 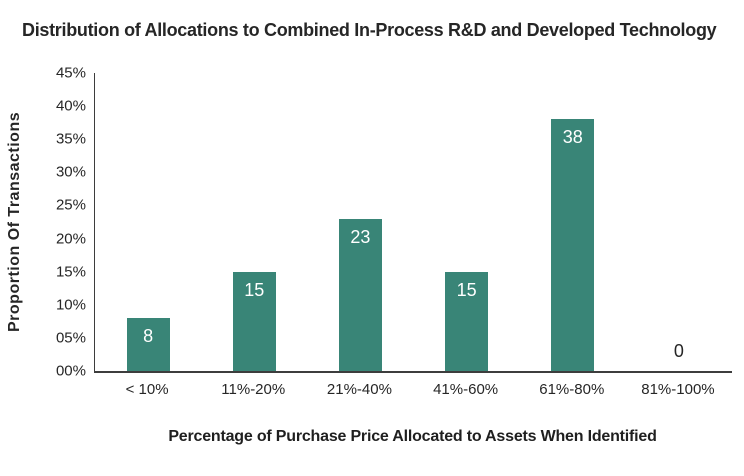 What do you see at coordinates (70, 272) in the screenshot?
I see `y-axis-tick: 15%` at bounding box center [70, 272].